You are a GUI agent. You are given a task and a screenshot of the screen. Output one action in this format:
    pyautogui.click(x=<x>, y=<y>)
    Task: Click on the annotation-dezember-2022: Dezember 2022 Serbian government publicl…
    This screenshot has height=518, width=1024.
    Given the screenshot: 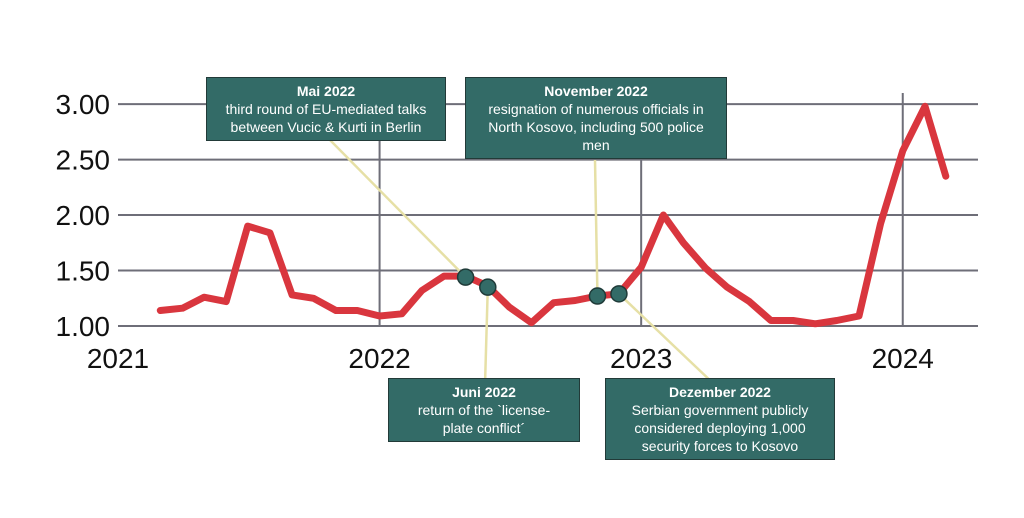 What is the action you would take?
    pyautogui.click(x=720, y=419)
    